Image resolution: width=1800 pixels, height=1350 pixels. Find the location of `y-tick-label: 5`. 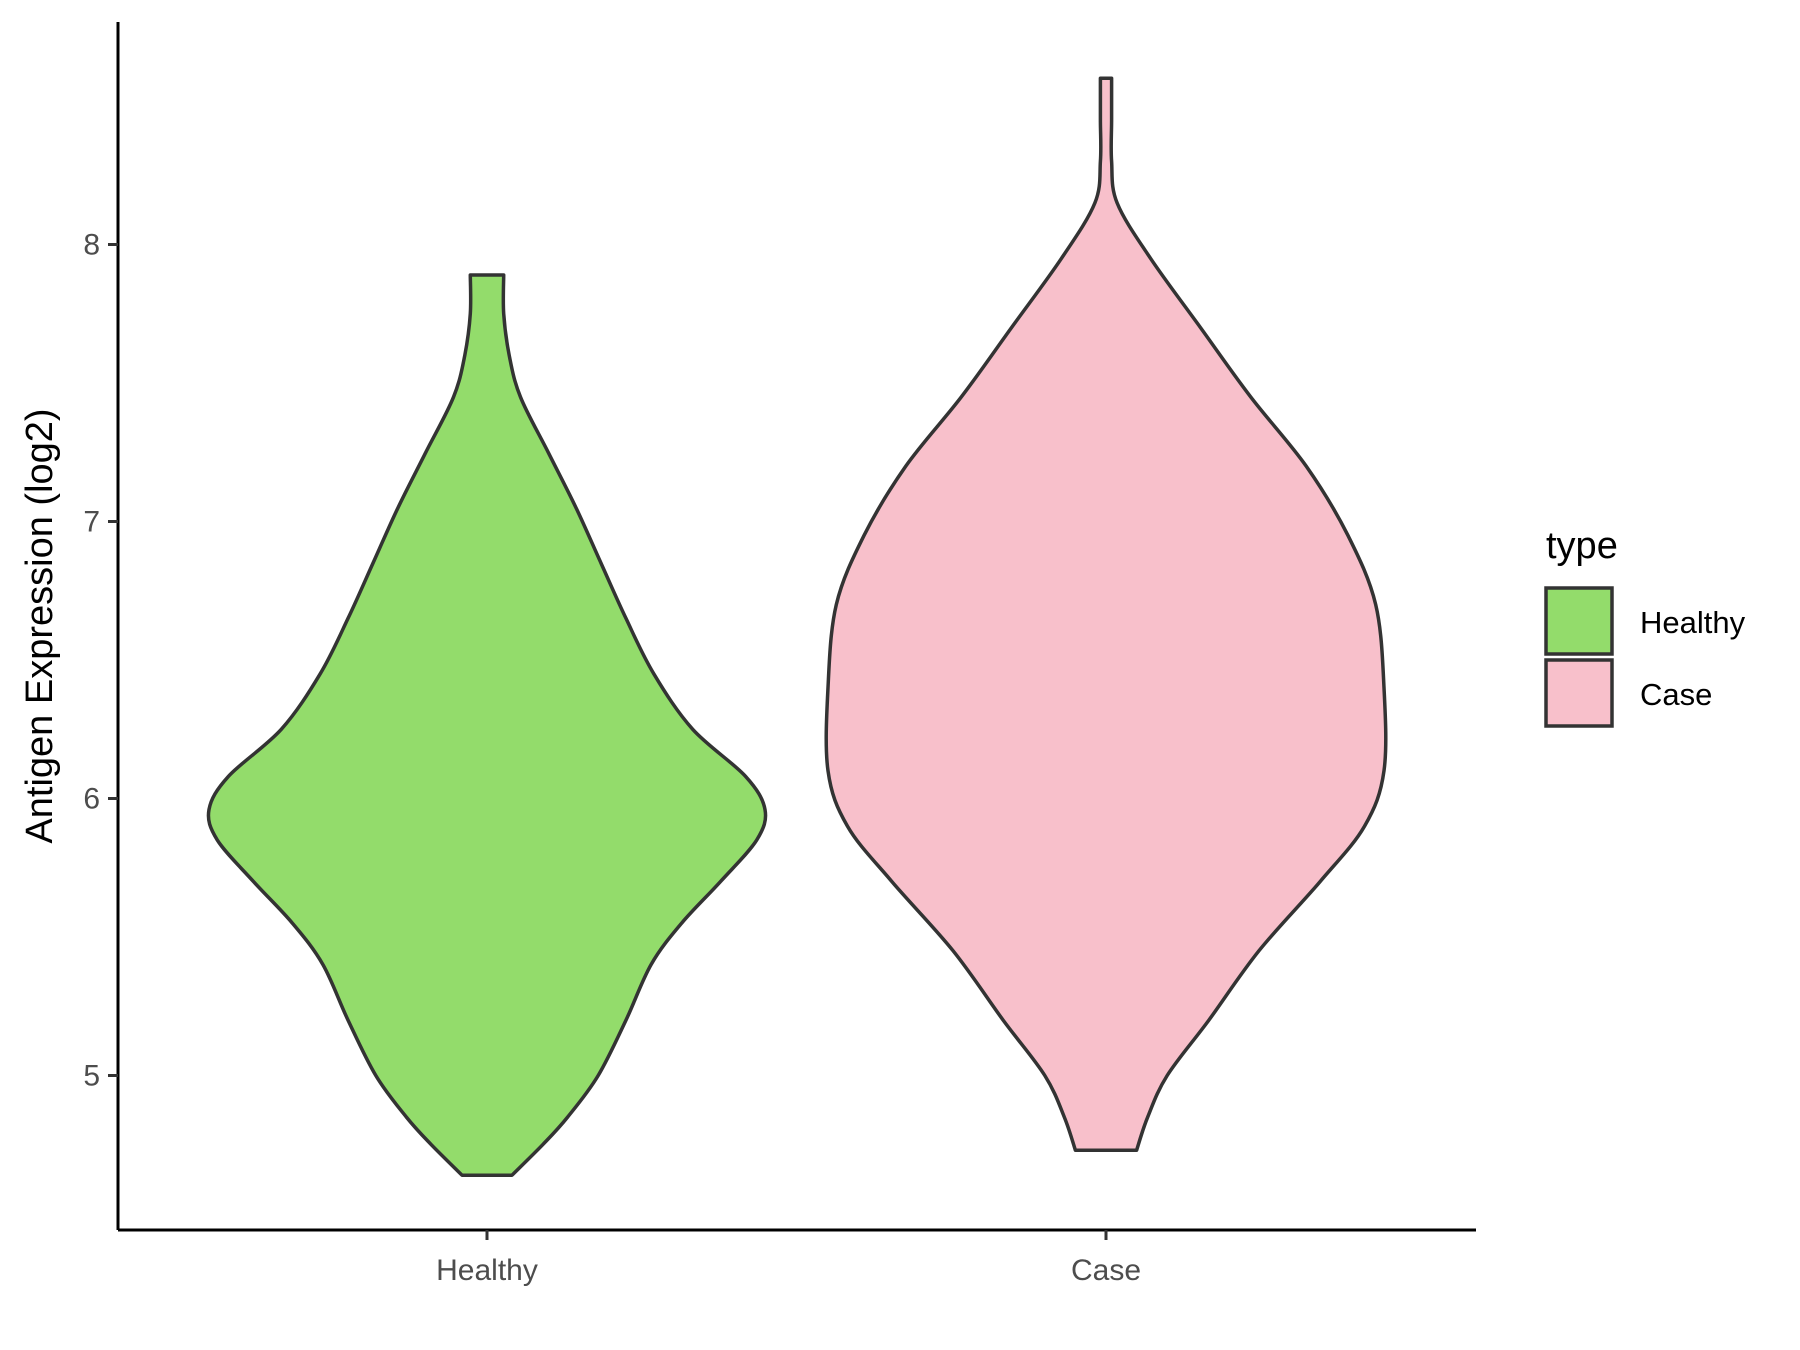

y-tick-label: 5 is located at coordinates (91, 1076).